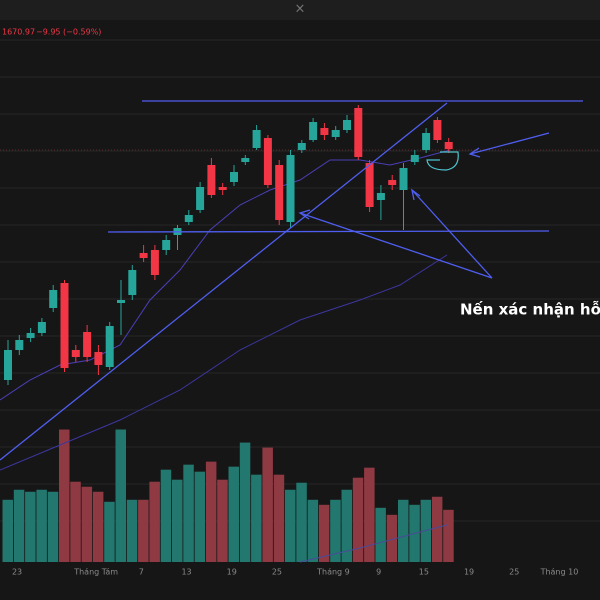  I want to click on price-change: −9.95 (−0.59%), so click(68, 32).